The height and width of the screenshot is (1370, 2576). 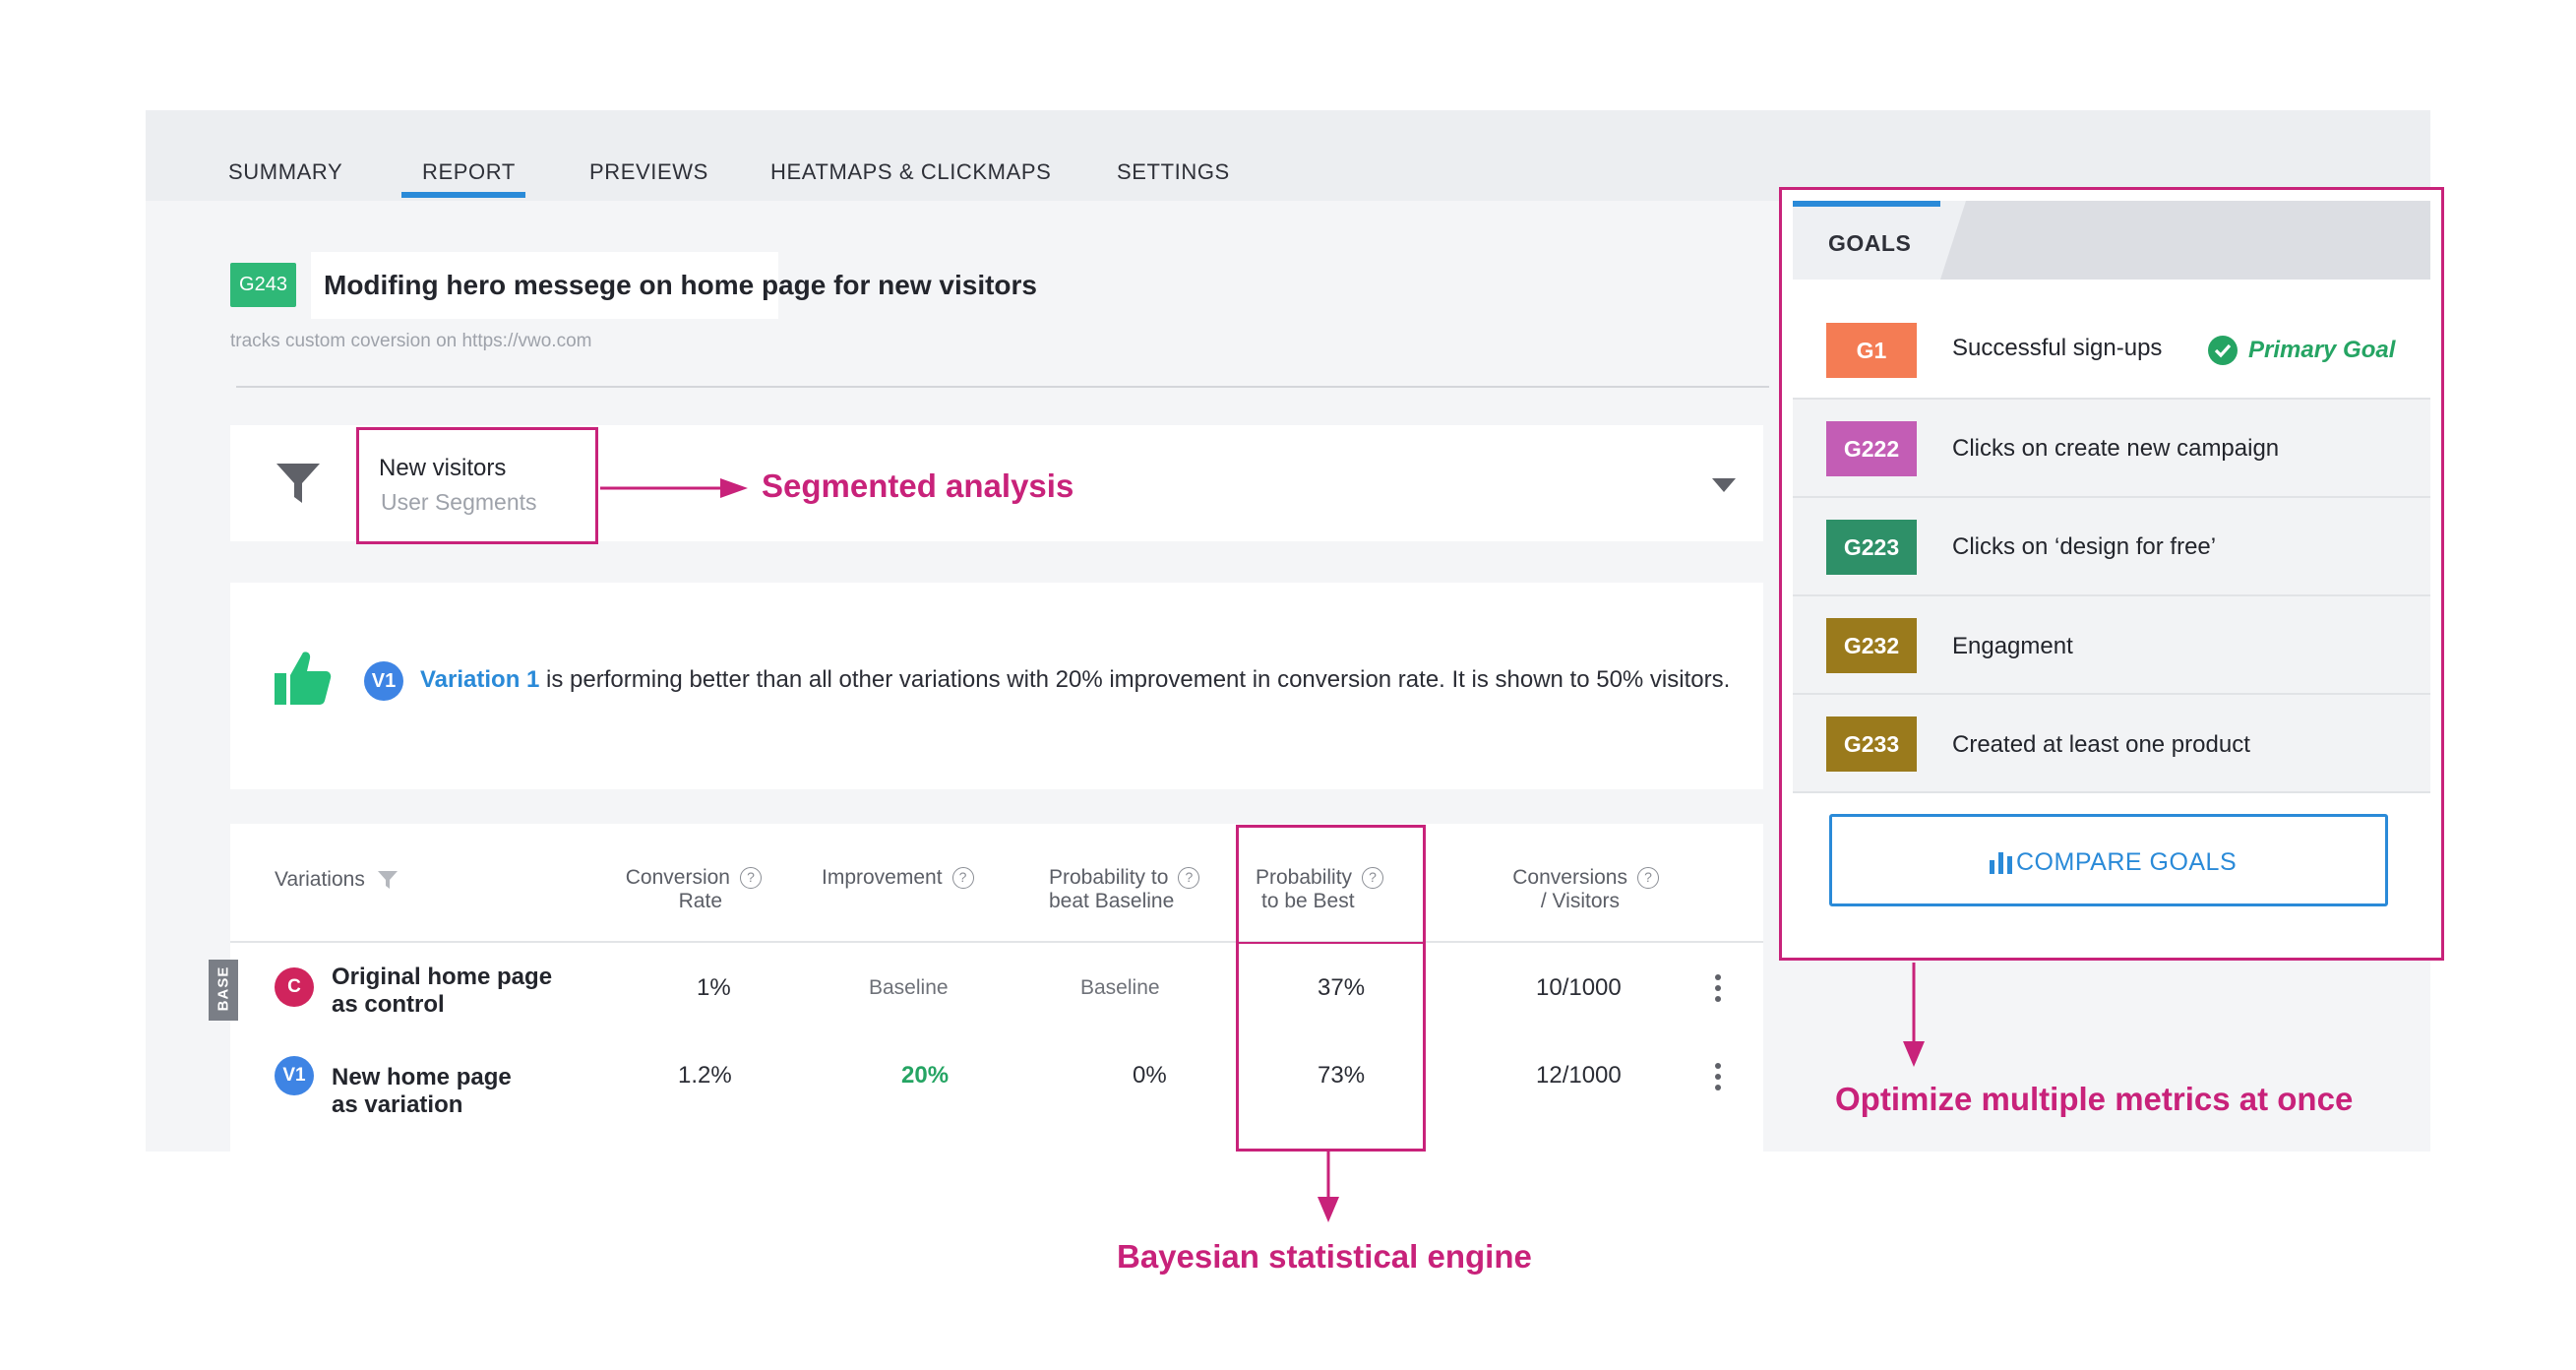 I want to click on goal-badge: G232, so click(x=1871, y=645).